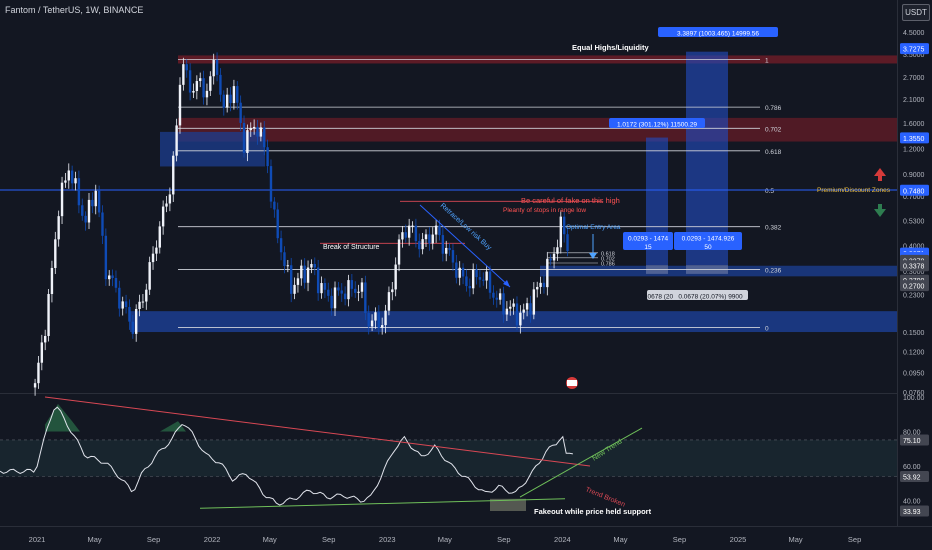 The image size is (932, 550). Describe the element at coordinates (648, 239) in the screenshot. I see `position-box-a: 0.0293 - 1474` at that location.